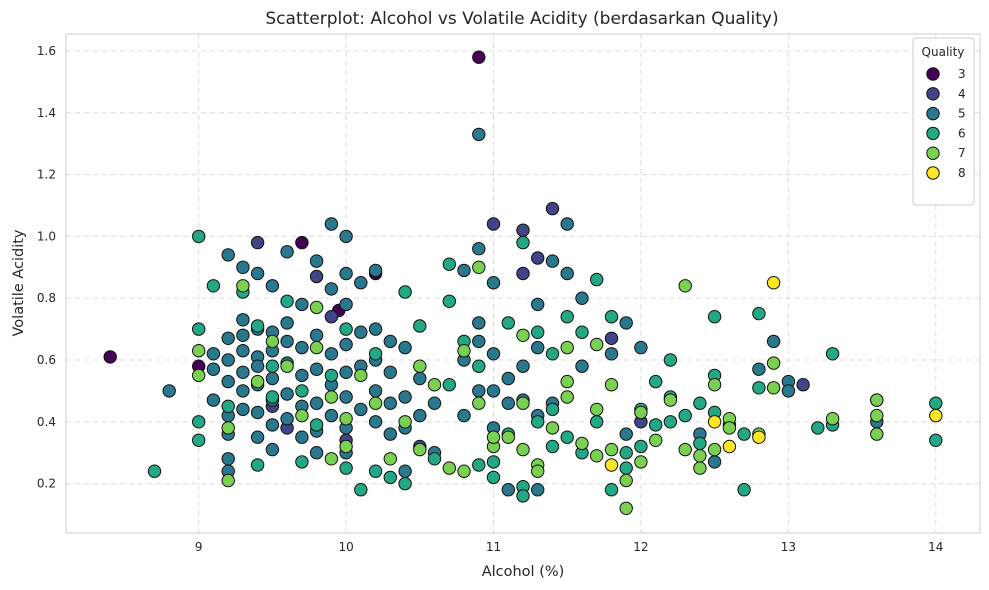  I want to click on y-tick-label: 0.2, so click(46, 484).